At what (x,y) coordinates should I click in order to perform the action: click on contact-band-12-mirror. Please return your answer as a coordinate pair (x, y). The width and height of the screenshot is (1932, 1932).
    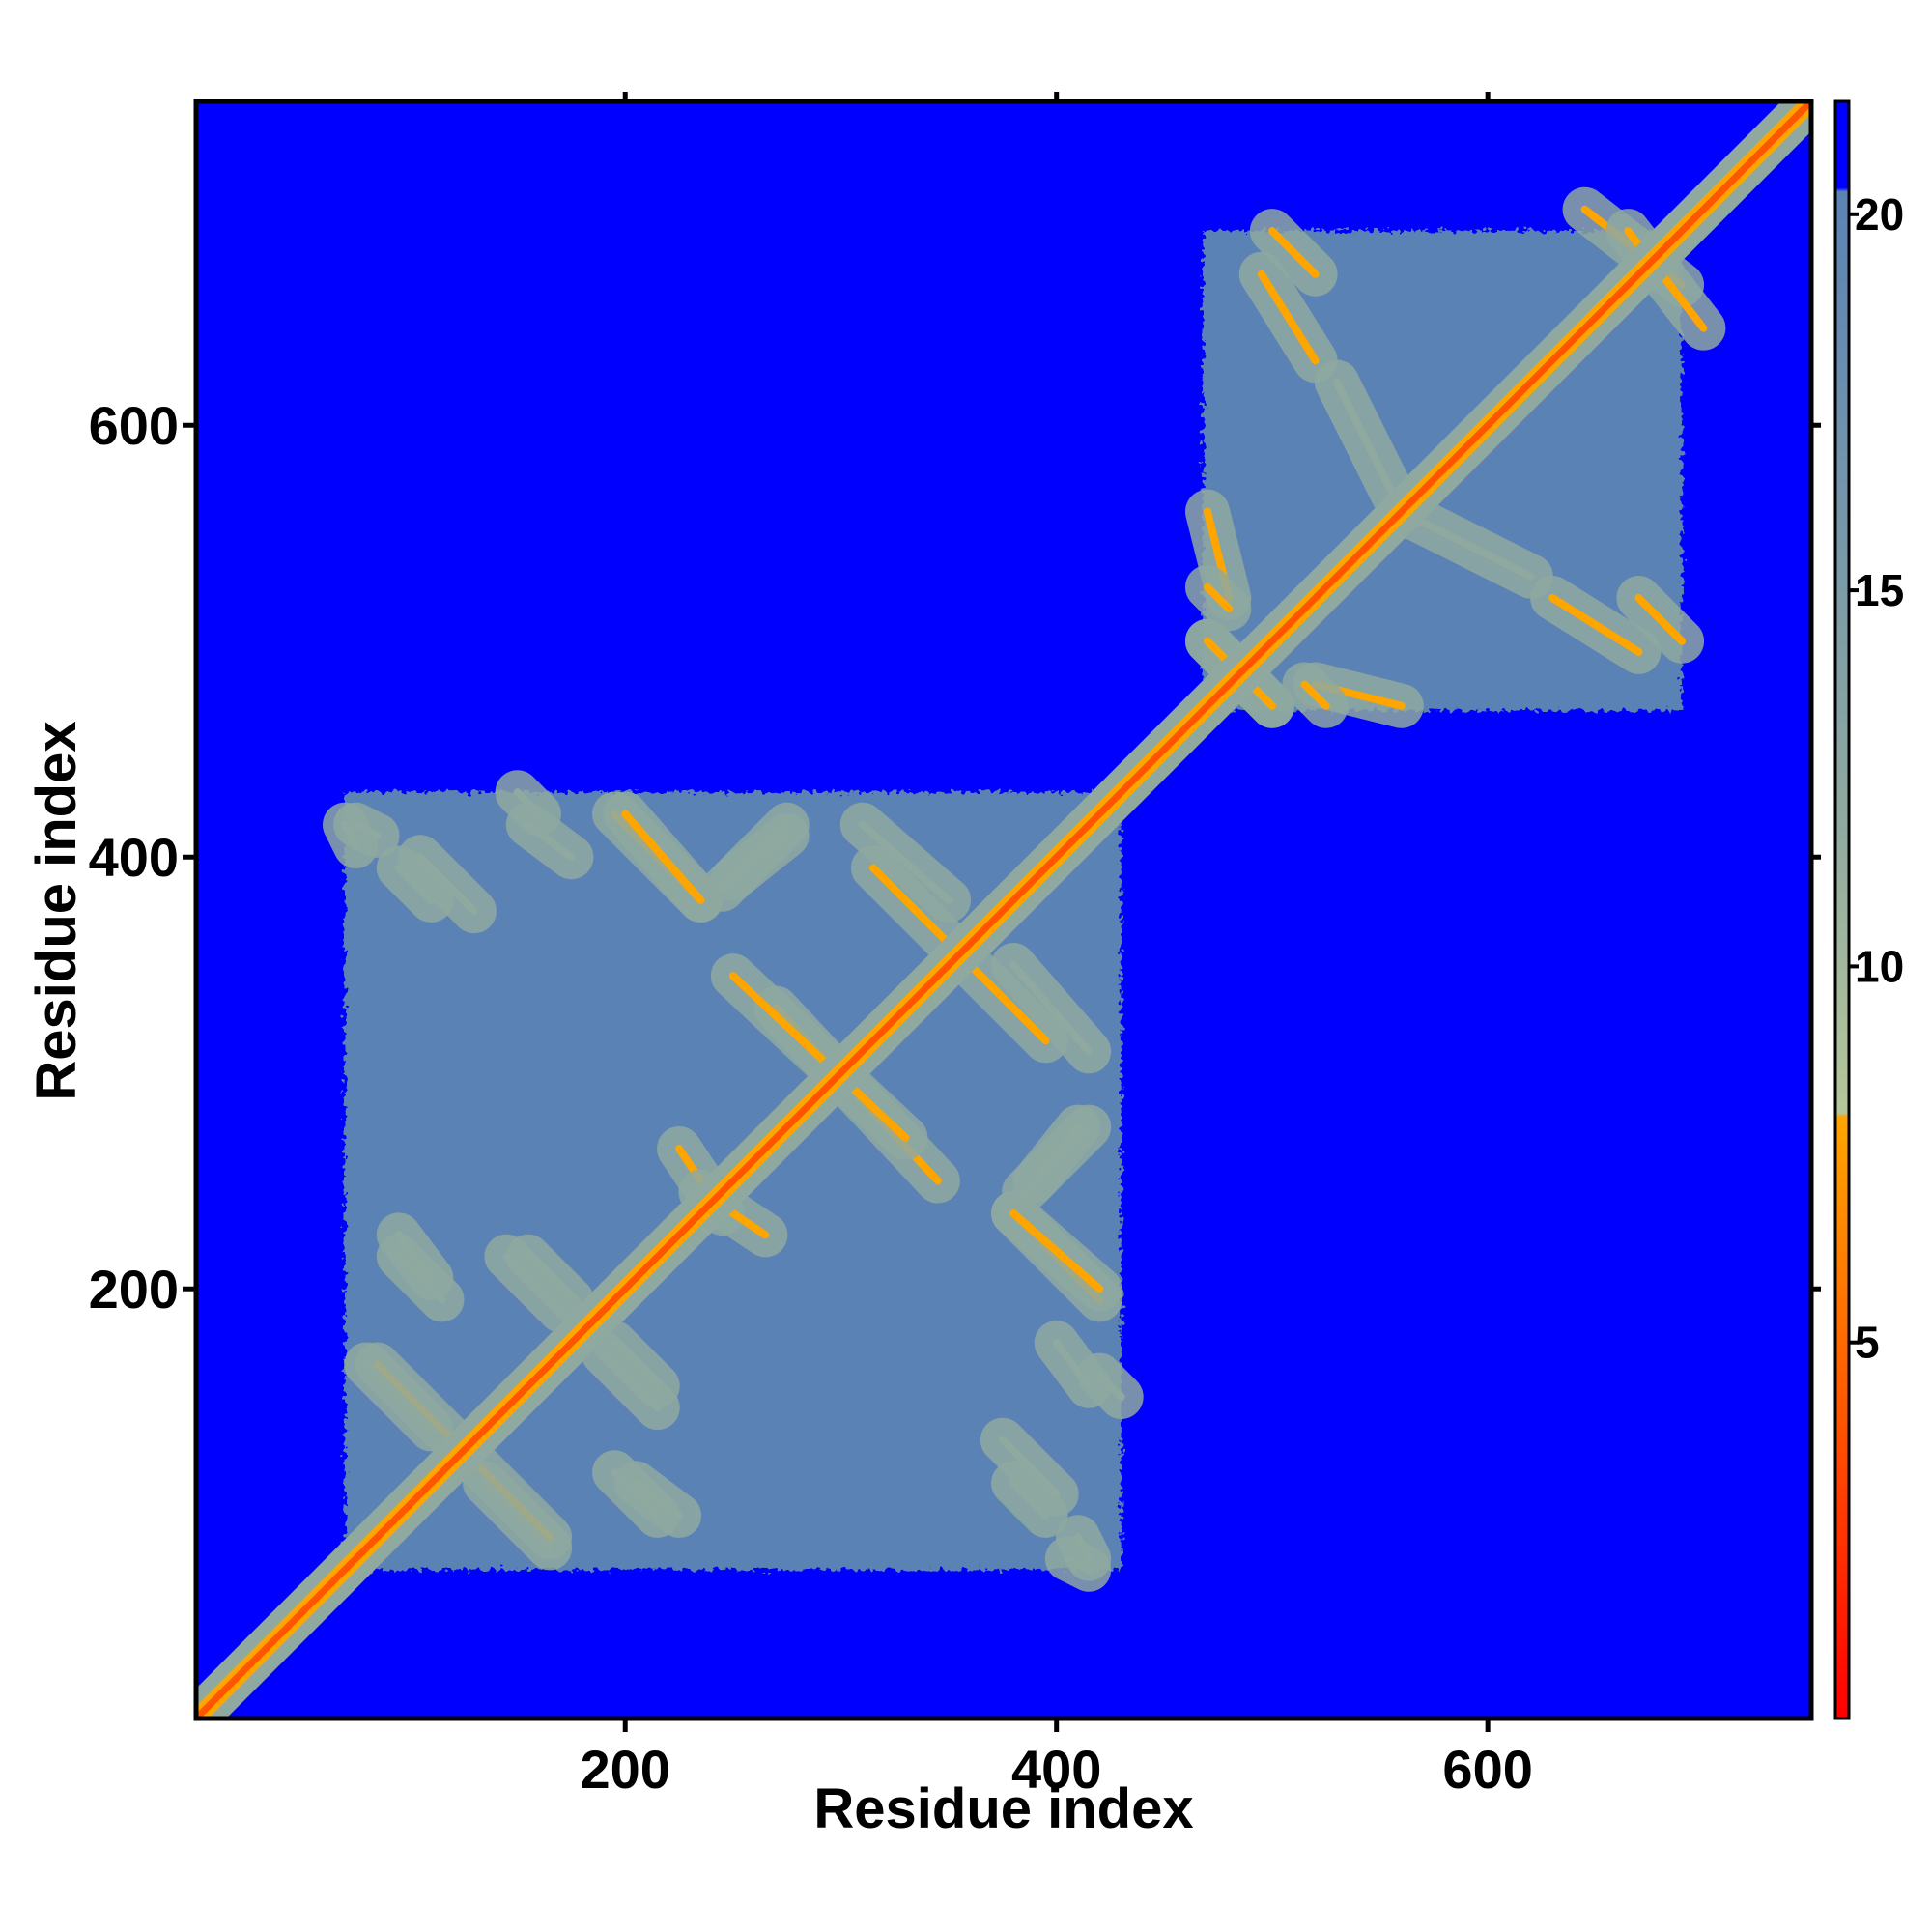
    Looking at the image, I should click on (663, 857).